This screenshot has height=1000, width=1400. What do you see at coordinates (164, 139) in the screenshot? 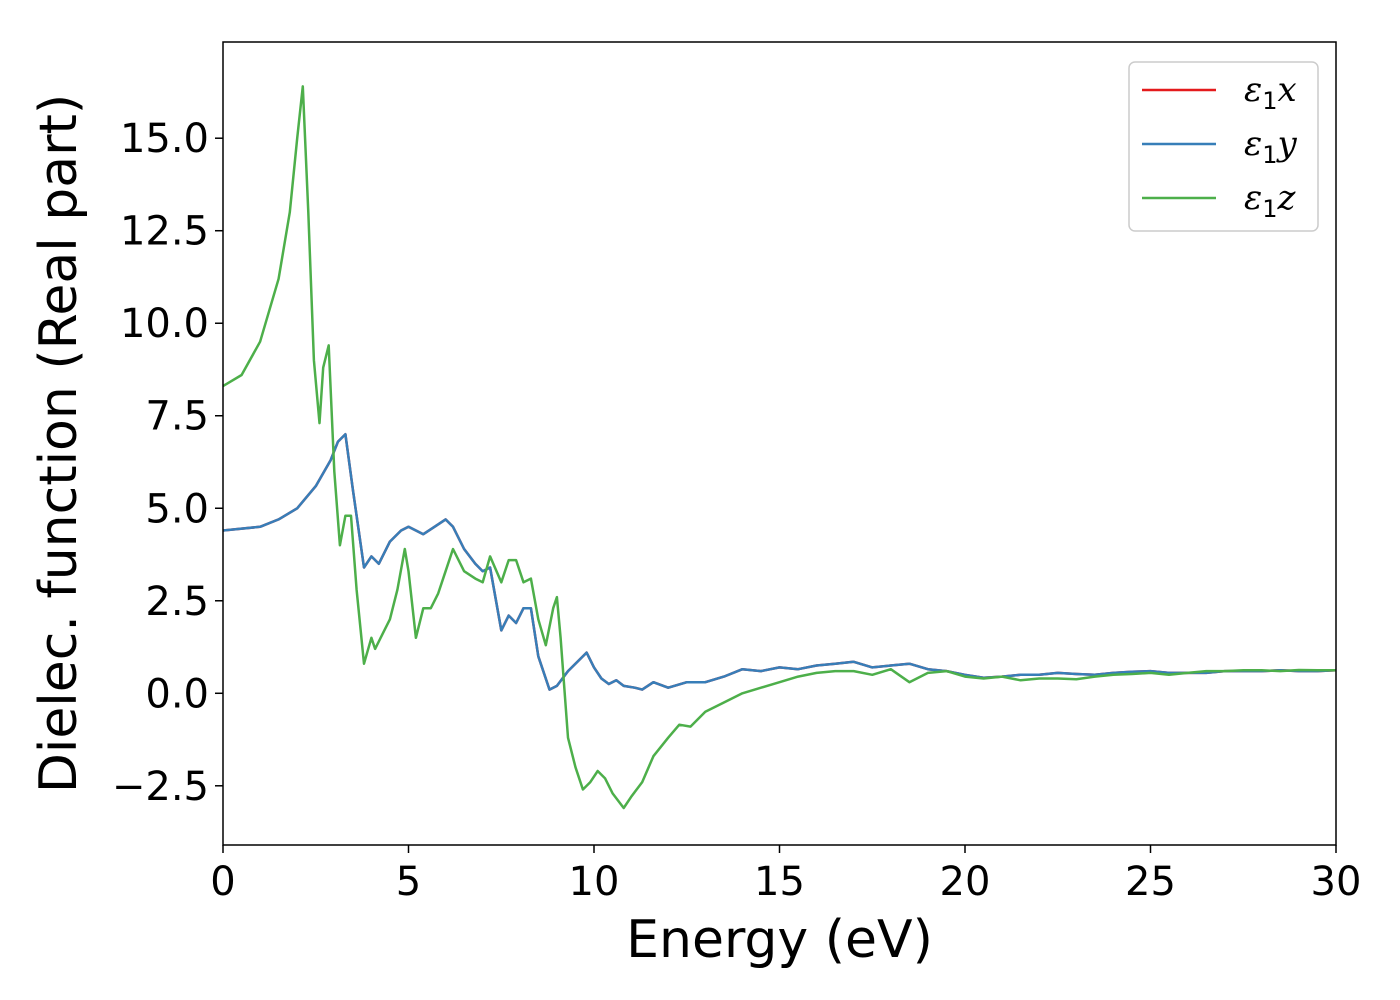
I see `y-tick-label: 15.0` at bounding box center [164, 139].